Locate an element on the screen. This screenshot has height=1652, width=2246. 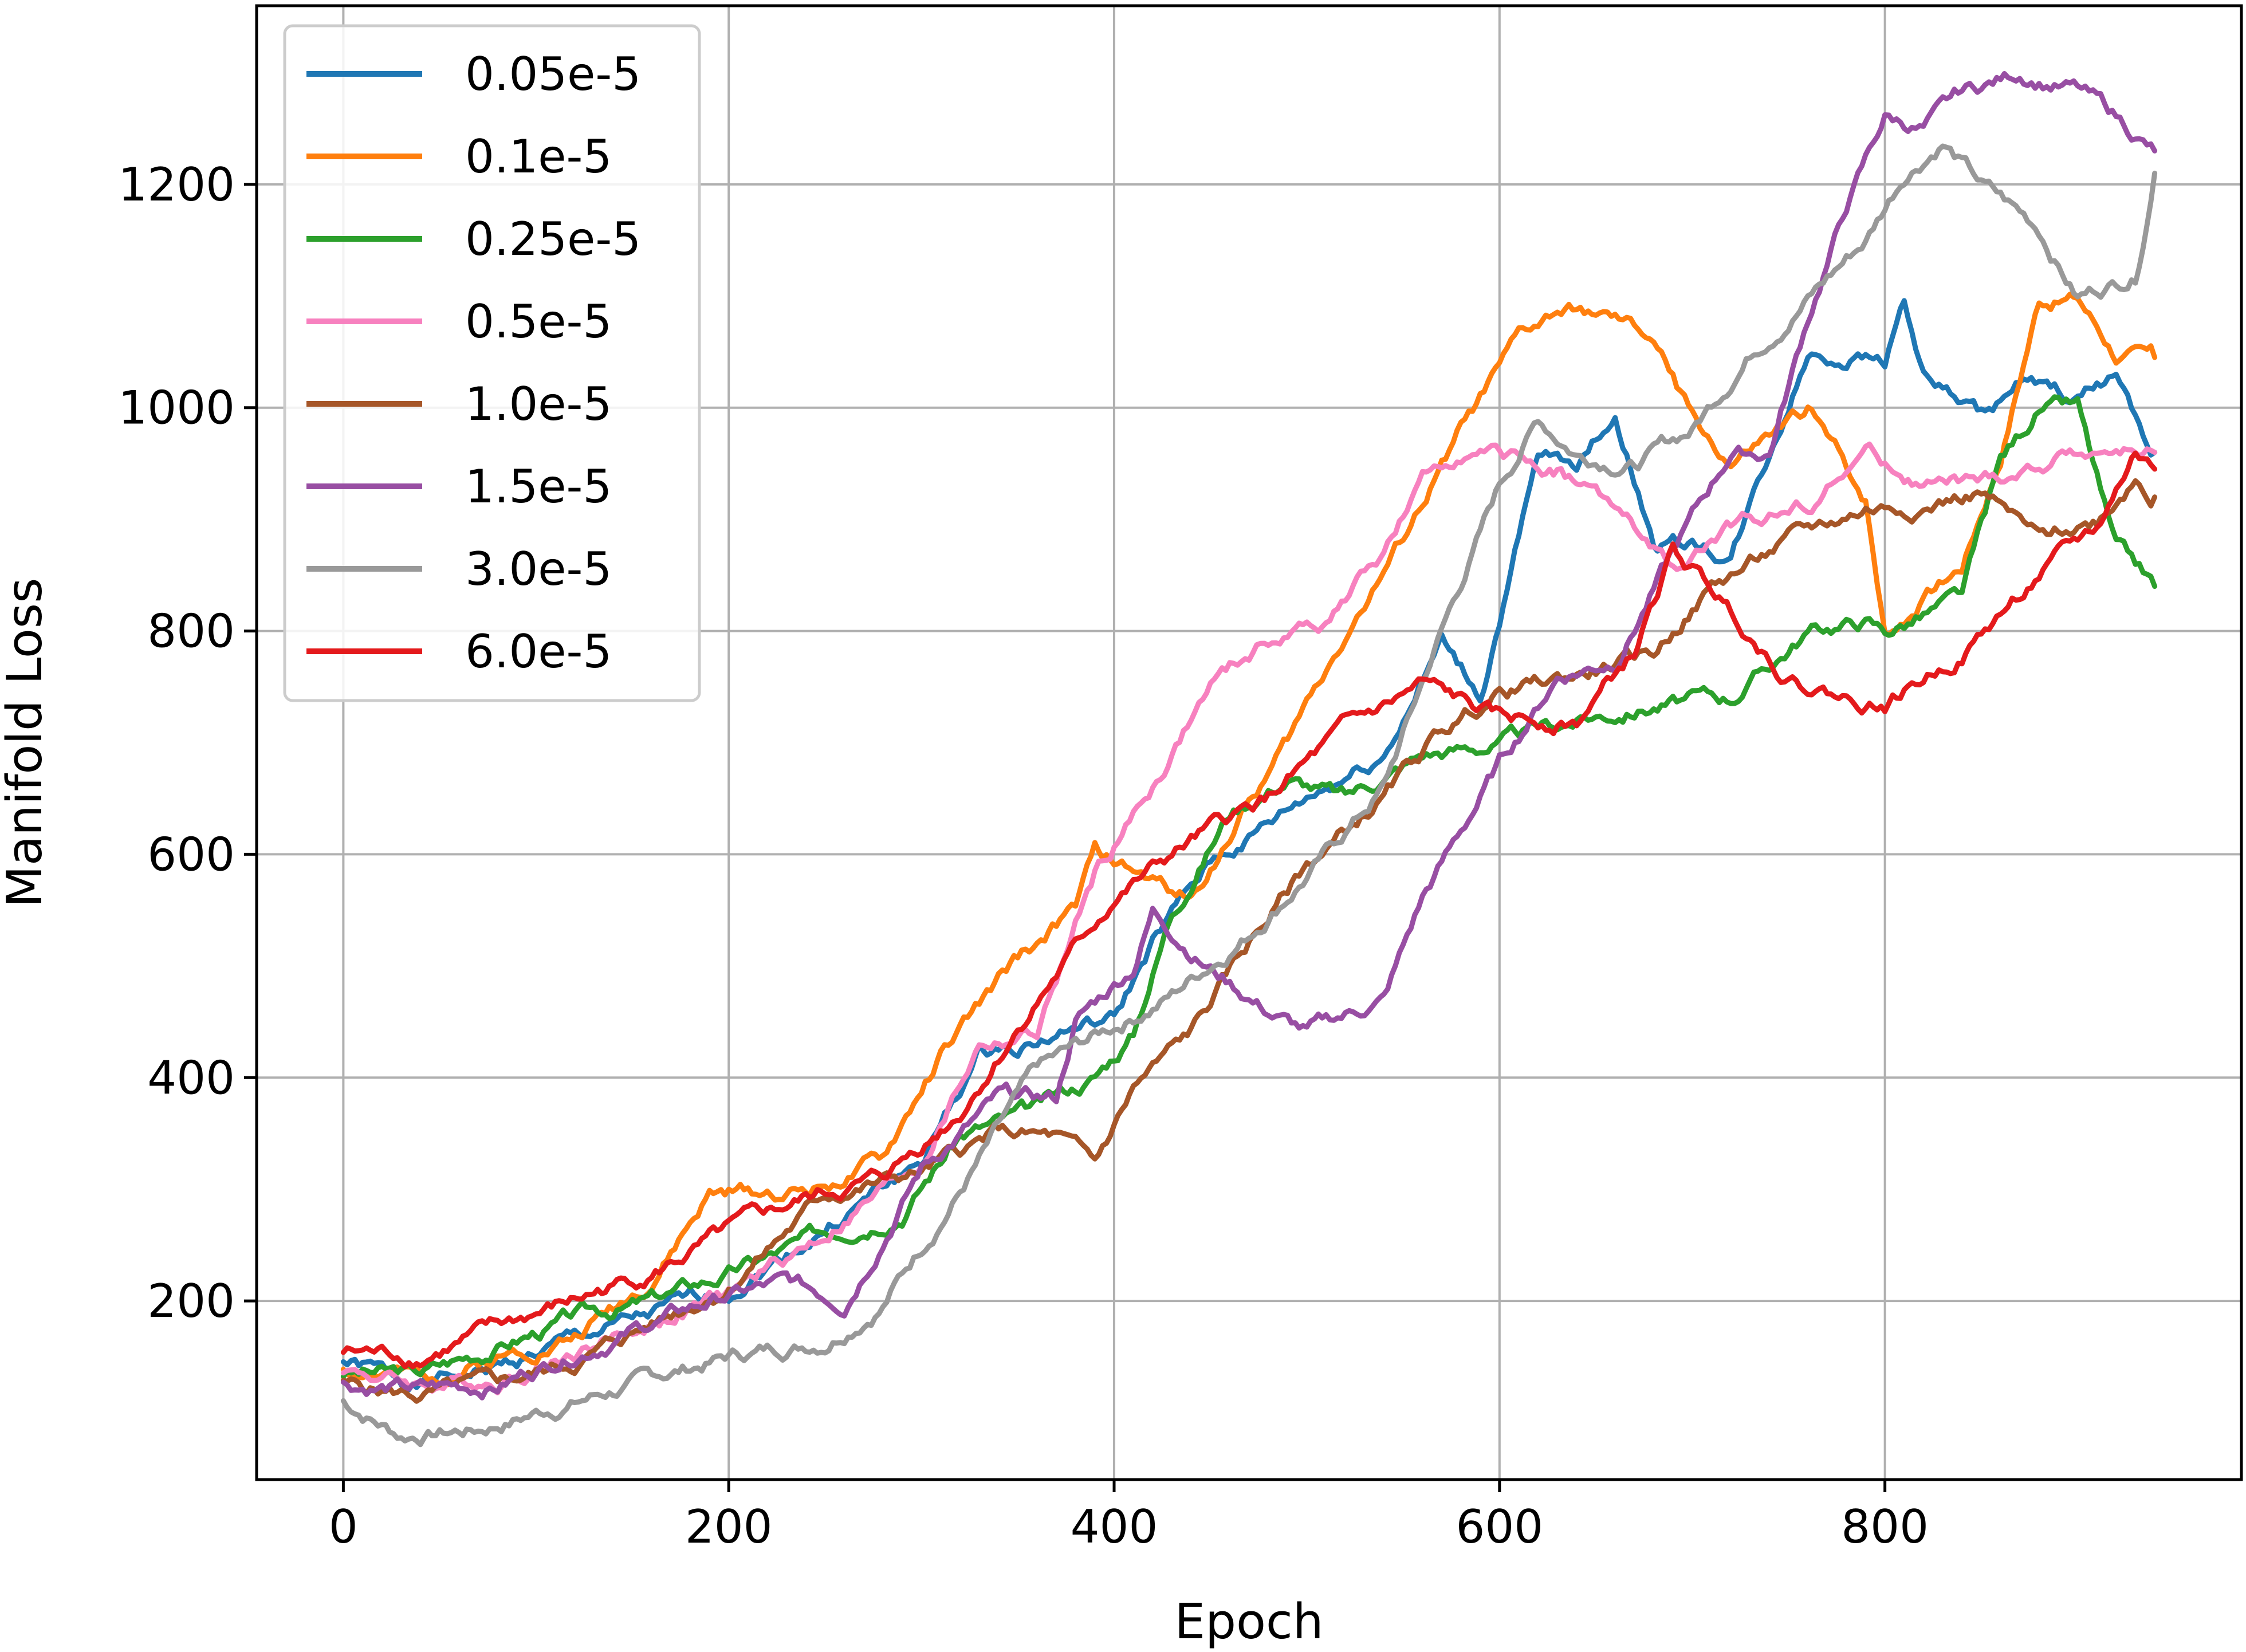
y-tick-label: 1200 is located at coordinates (176, 184).